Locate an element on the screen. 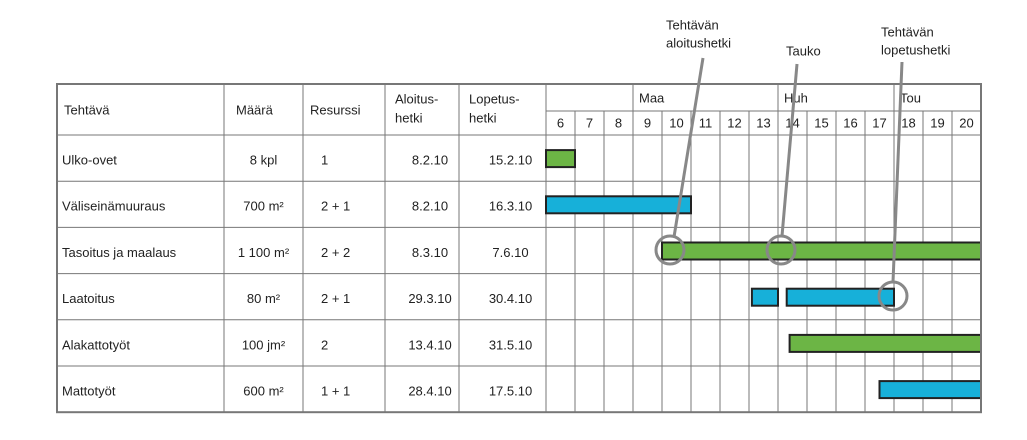  week-label: 11 is located at coordinates (706, 122).